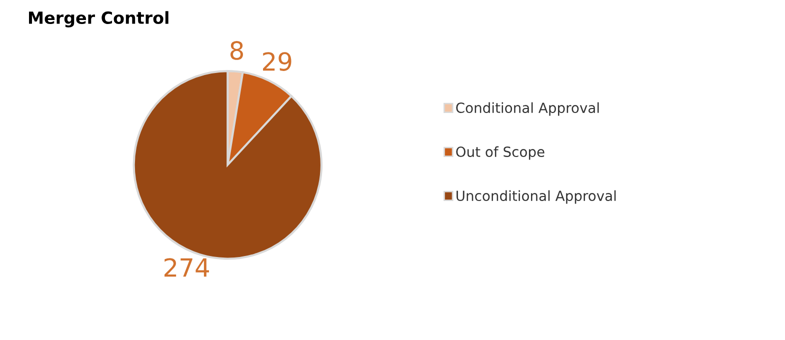 The width and height of the screenshot is (785, 340). What do you see at coordinates (98, 19) in the screenshot?
I see `chart-title: Merger Control` at bounding box center [98, 19].